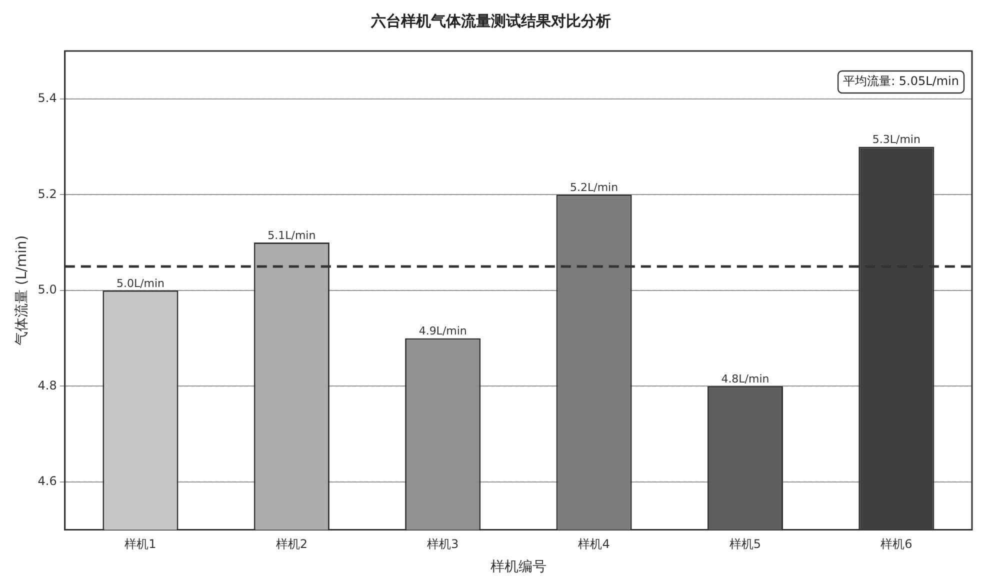 The width and height of the screenshot is (987, 585). I want to click on data-label: 4.8L/min, so click(745, 379).